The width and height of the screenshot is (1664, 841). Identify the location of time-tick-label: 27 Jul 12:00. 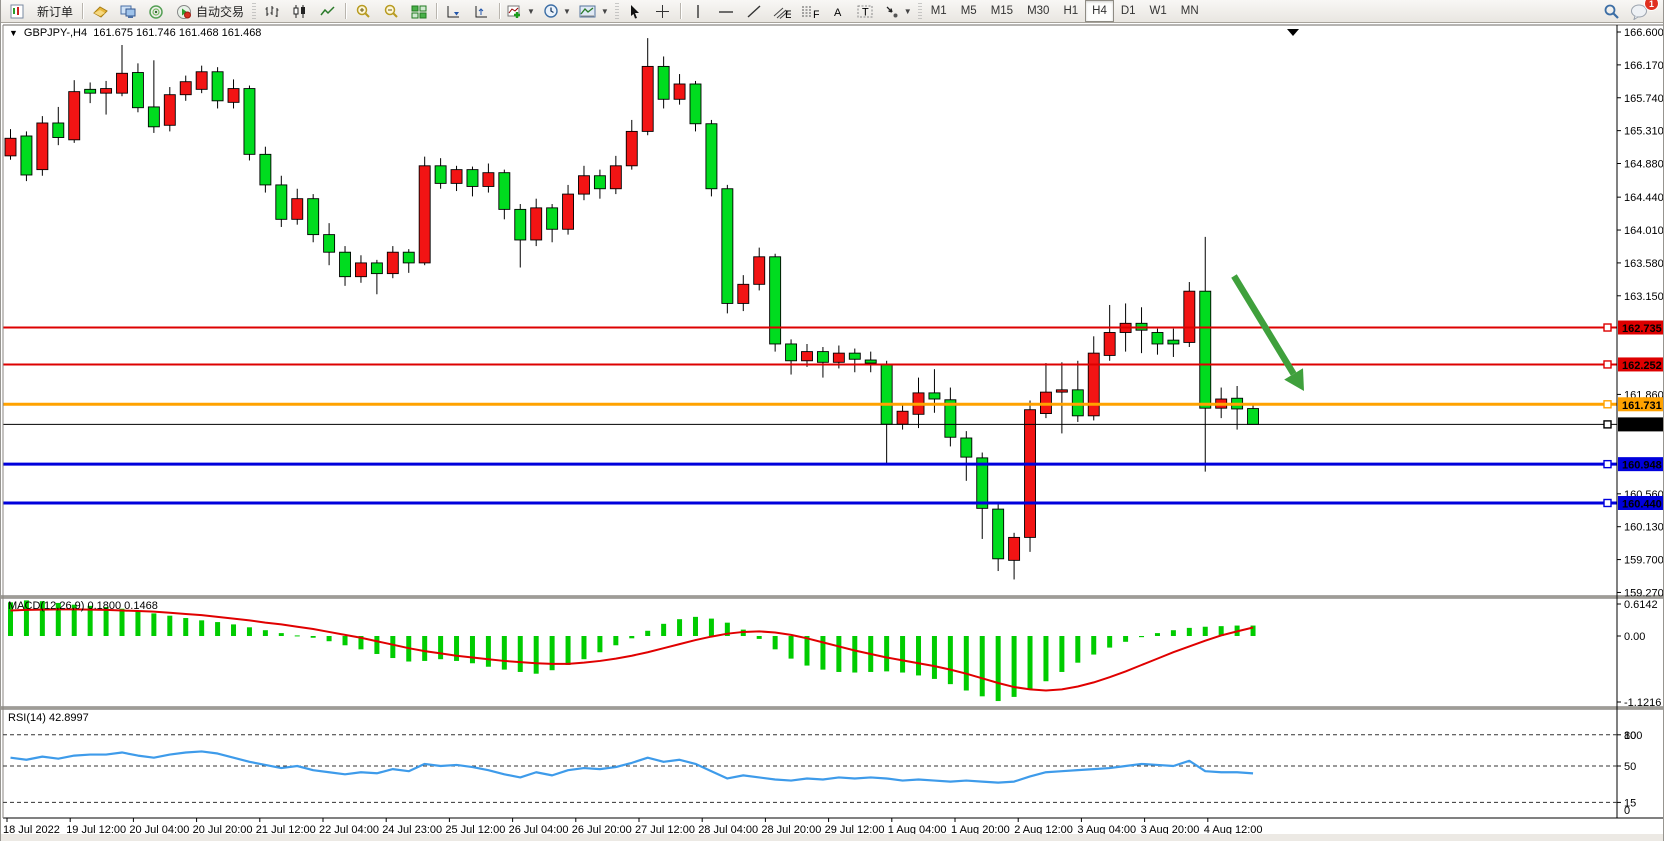
(665, 830).